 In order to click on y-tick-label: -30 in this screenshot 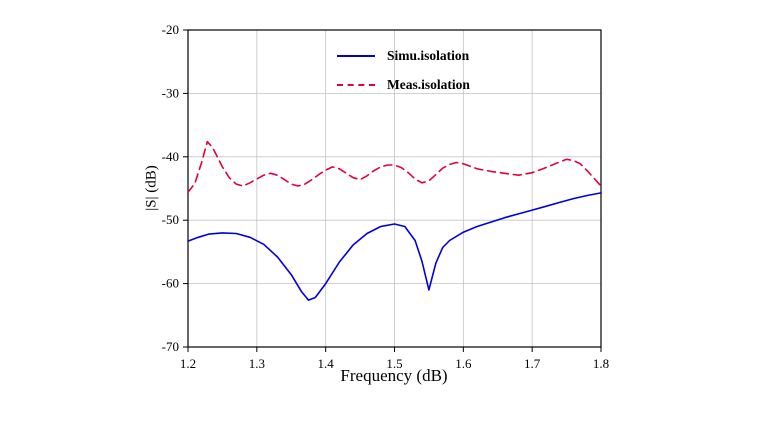, I will do `click(170, 92)`.